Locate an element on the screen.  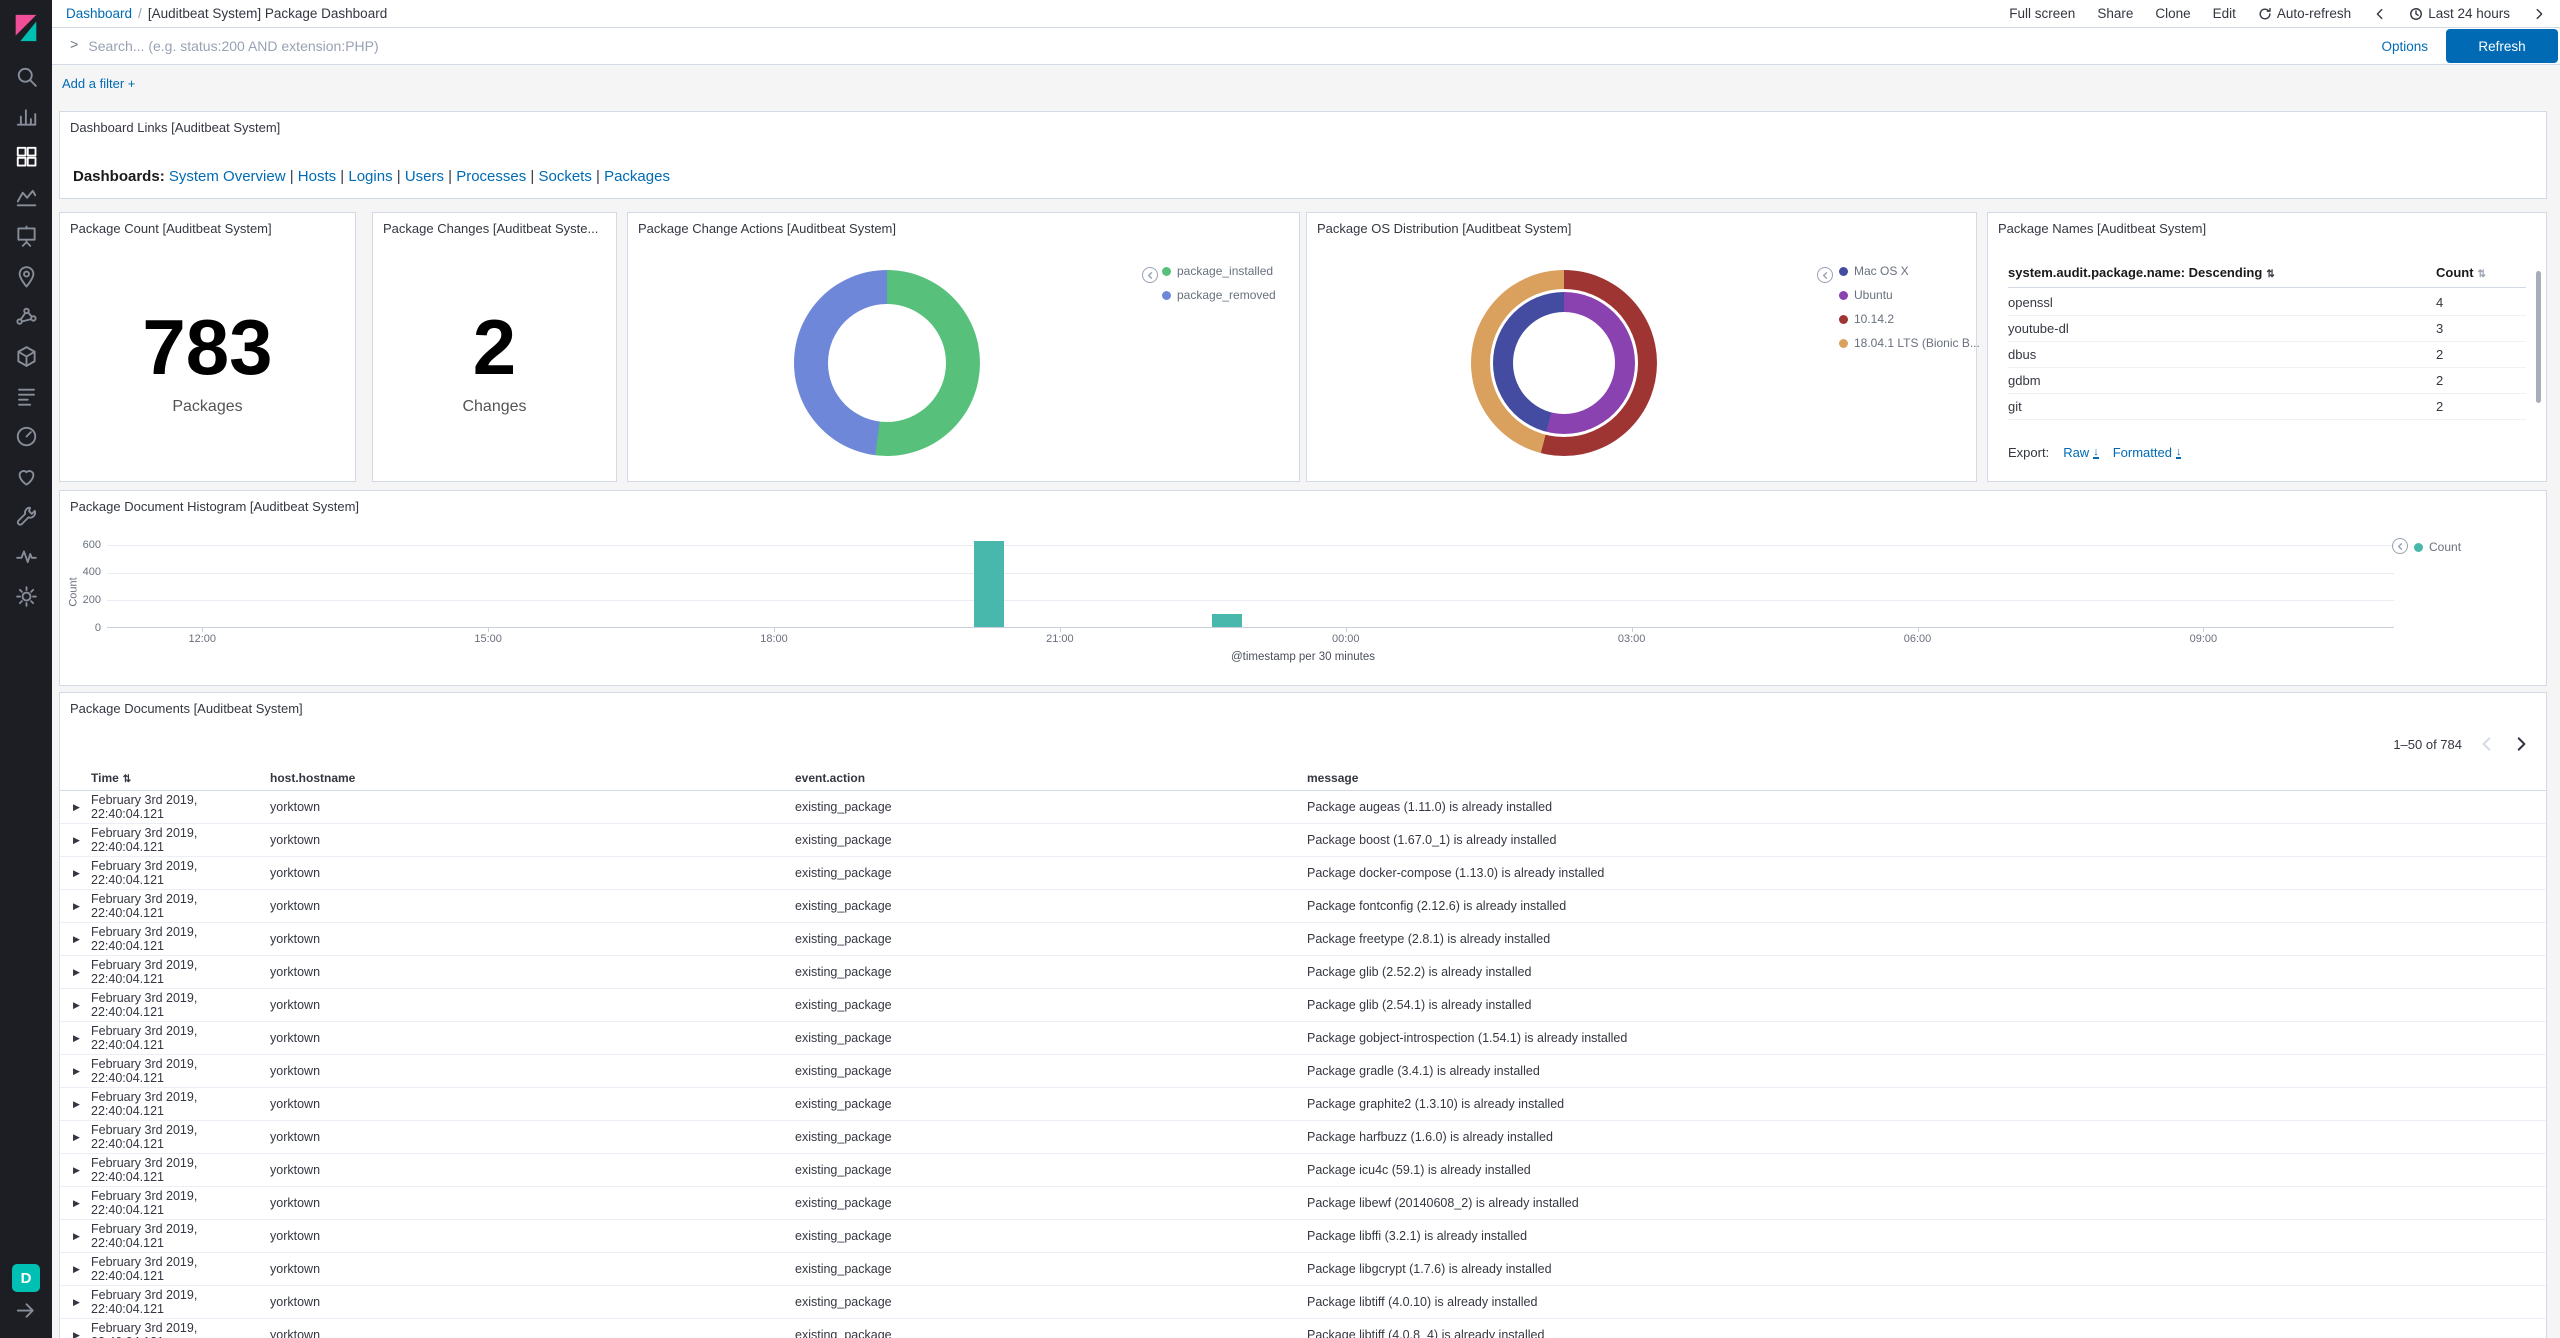
sort-icon: ⇅ is located at coordinates (127, 779).